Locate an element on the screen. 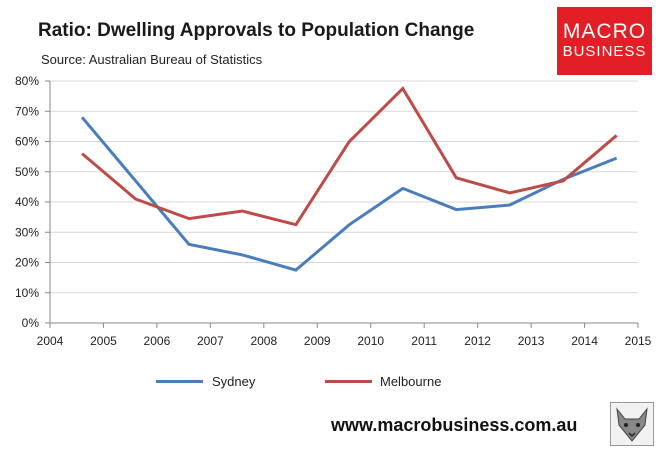  x-tick-label: 2012 is located at coordinates (477, 341).